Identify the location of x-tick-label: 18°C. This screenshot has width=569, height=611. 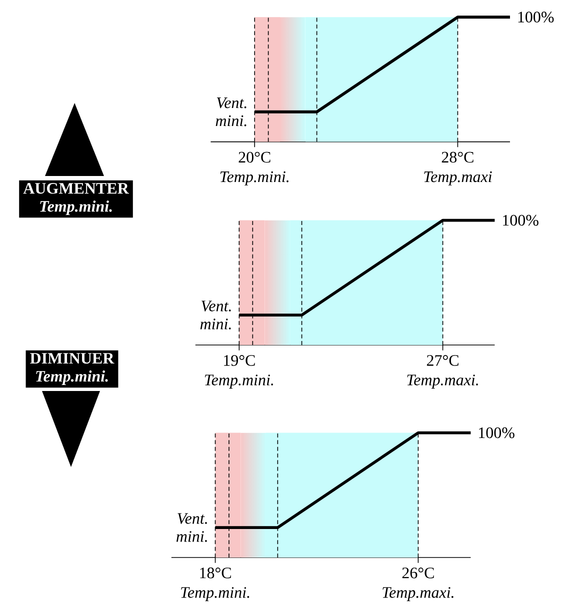
(215, 573).